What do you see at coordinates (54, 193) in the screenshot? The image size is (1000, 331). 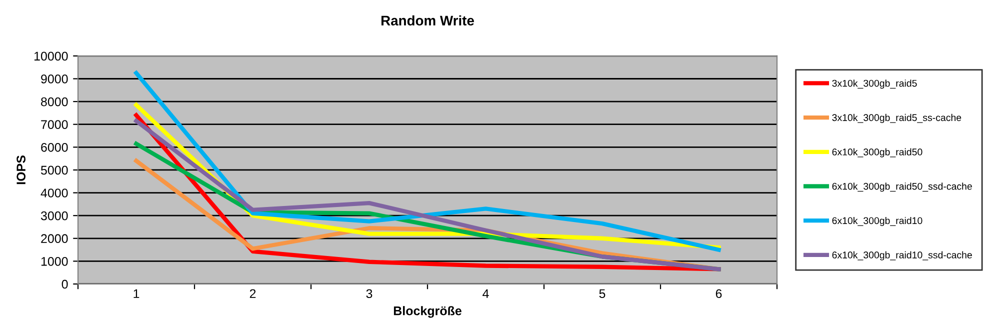 I see `y-tick-label: 4000` at bounding box center [54, 193].